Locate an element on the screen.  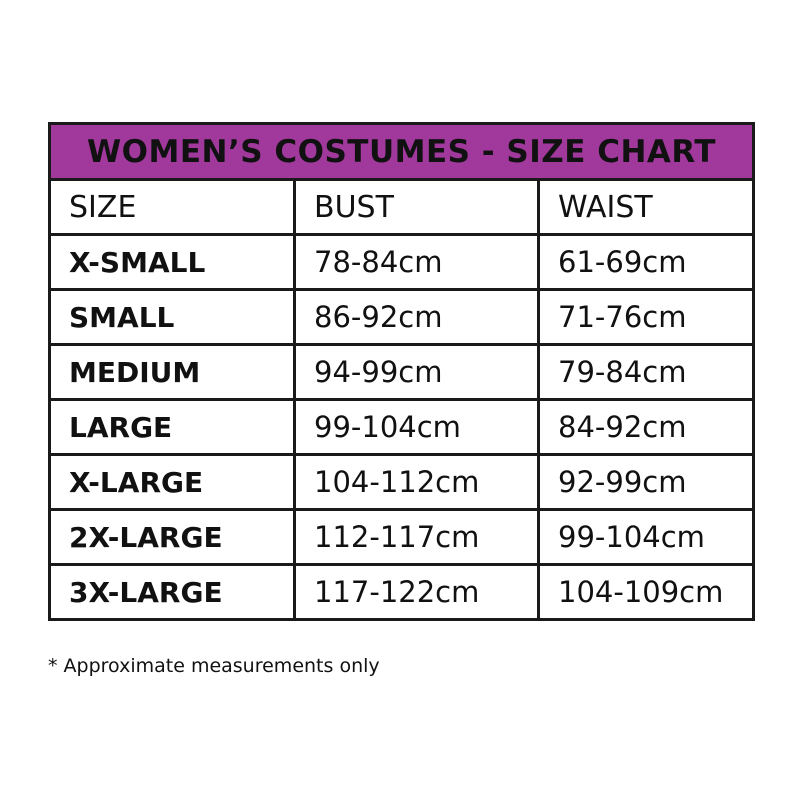
cell-waist: 104-109cm is located at coordinates (646, 592).